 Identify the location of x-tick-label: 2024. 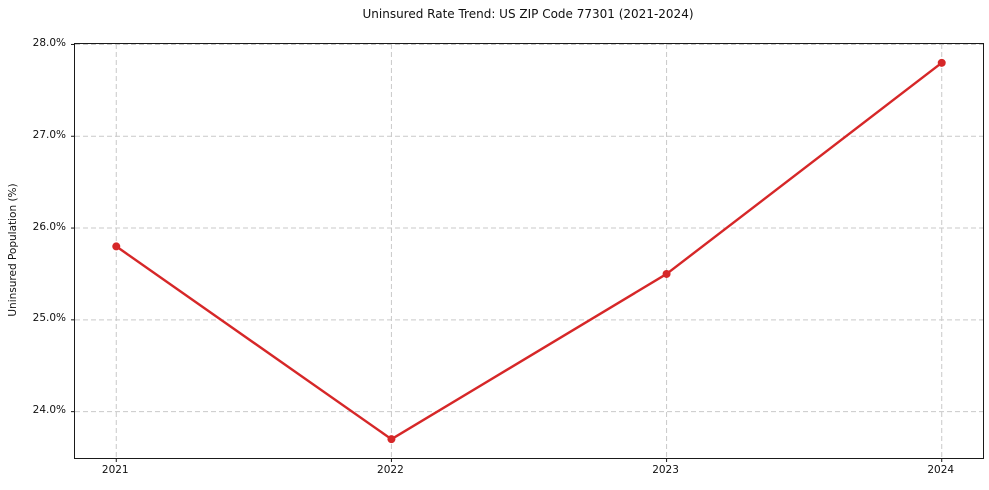
(941, 470).